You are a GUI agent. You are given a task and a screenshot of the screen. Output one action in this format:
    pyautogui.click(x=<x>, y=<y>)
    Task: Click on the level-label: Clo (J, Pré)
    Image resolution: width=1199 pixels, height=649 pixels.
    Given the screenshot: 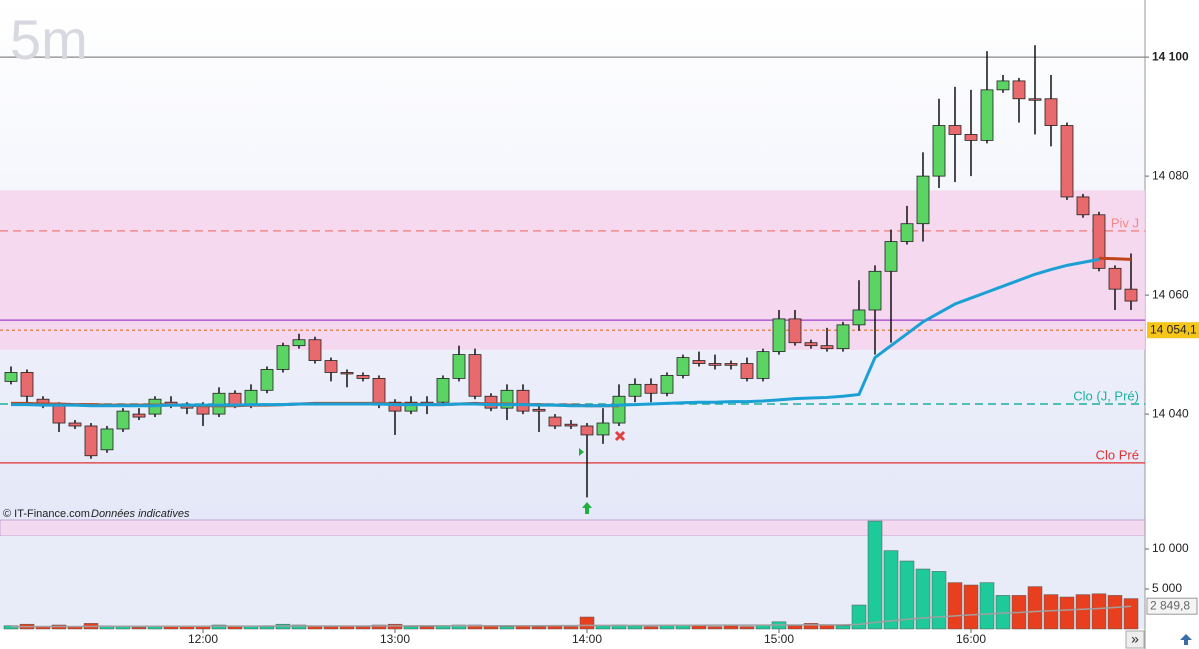 What is the action you would take?
    pyautogui.click(x=1106, y=395)
    